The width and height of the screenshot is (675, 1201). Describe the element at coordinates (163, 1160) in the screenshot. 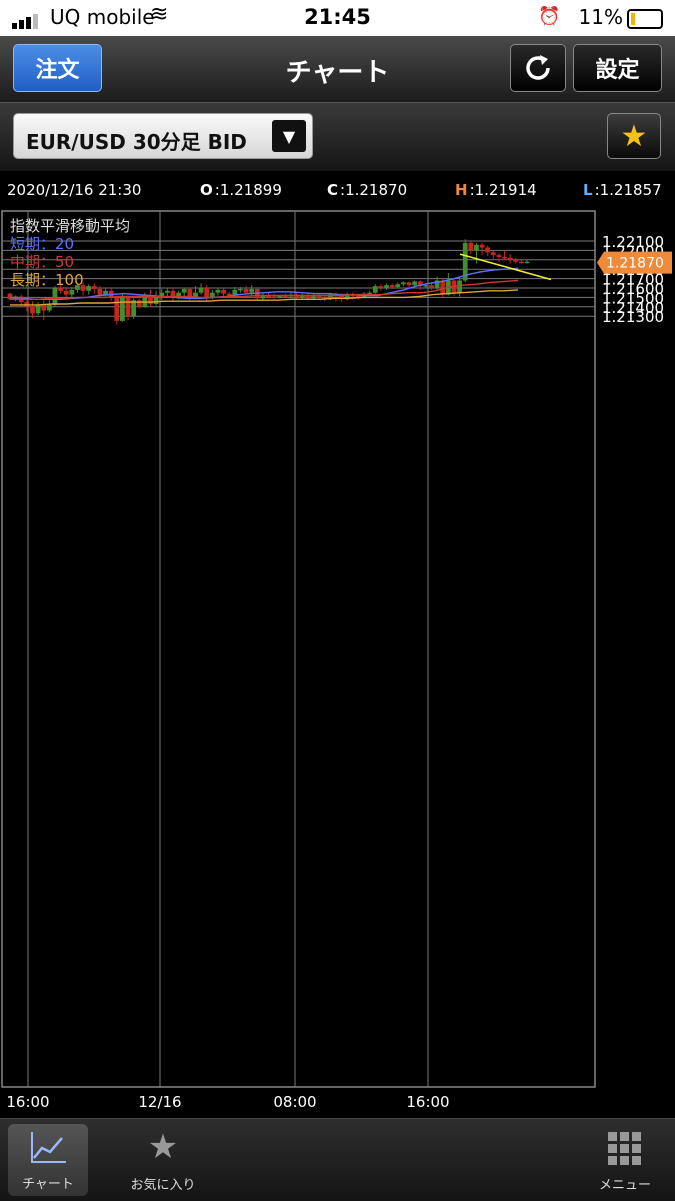

I see `tab-favorites: ★ お気に入り` at that location.